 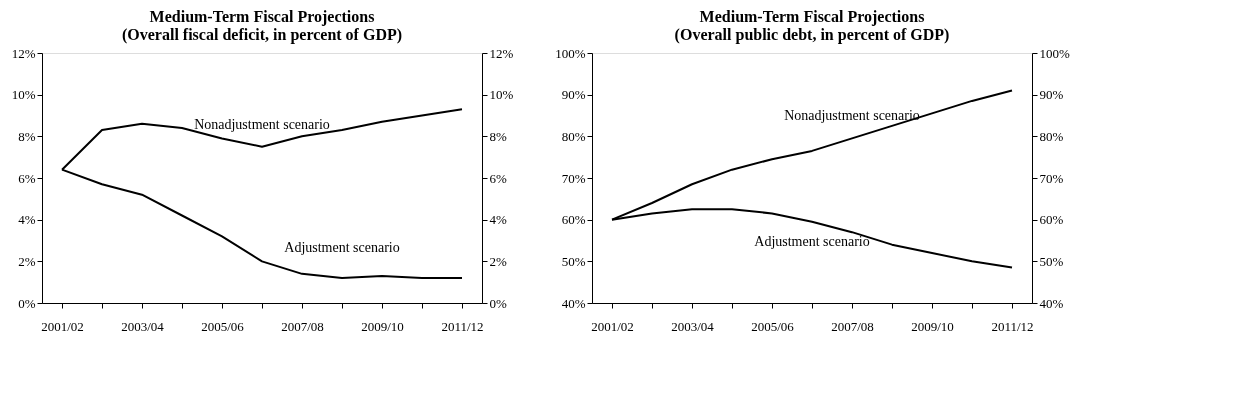 What do you see at coordinates (1051, 220) in the screenshot?
I see `y2-tick-label: 60%` at bounding box center [1051, 220].